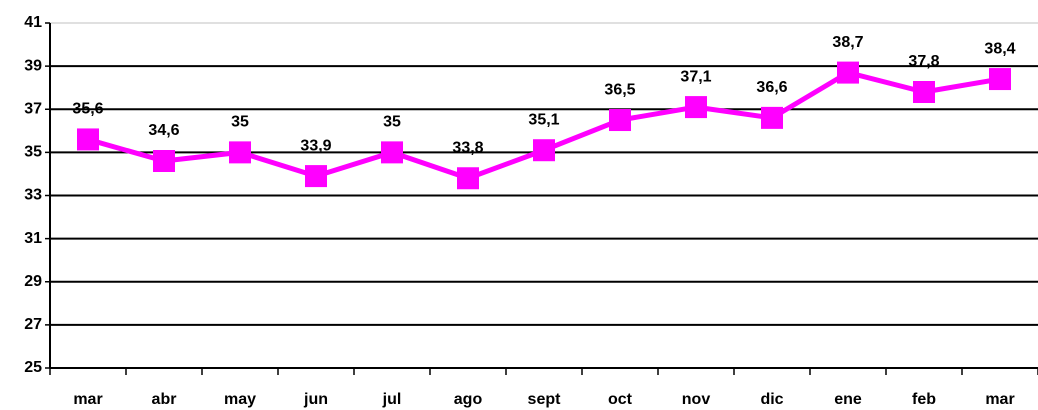 Image resolution: width=1038 pixels, height=410 pixels. What do you see at coordinates (848, 399) in the screenshot?
I see `x-tick-label: ene` at bounding box center [848, 399].